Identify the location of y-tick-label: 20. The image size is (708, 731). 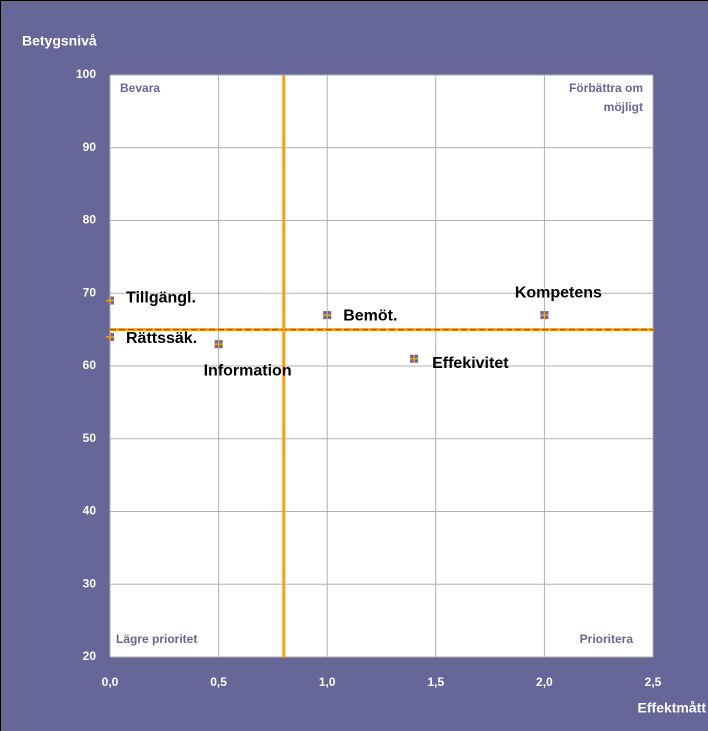
(90, 656).